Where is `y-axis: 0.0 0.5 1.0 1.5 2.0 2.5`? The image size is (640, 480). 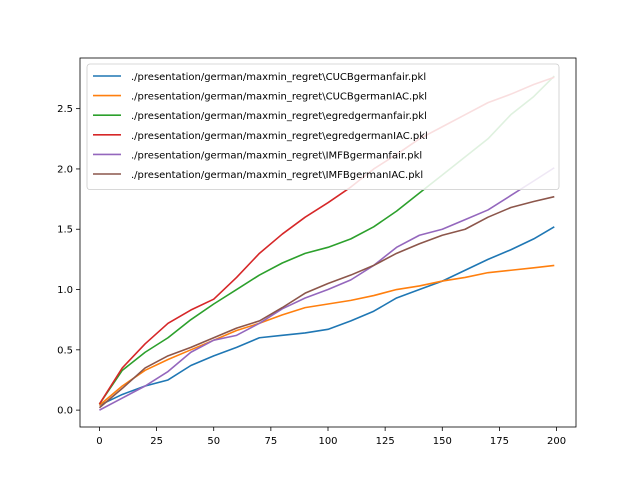
y-axis: 0.0 0.5 1.0 1.5 2.0 2.5 is located at coordinates (68, 260).